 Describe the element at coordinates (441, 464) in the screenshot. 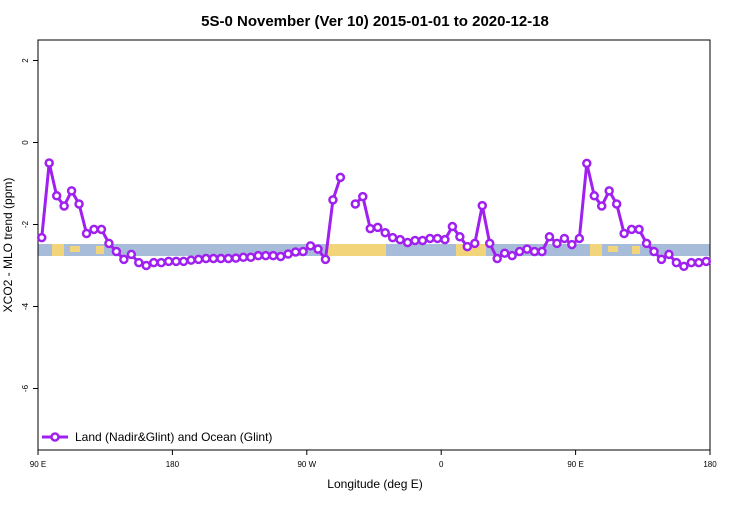

I see `x-tick-label: 0` at that location.